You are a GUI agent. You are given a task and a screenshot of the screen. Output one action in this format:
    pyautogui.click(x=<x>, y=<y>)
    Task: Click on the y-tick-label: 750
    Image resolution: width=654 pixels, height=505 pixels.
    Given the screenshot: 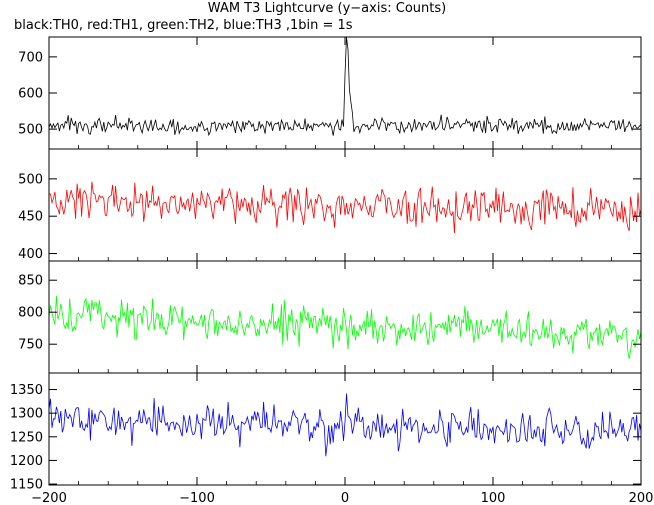 What is the action you would take?
    pyautogui.click(x=30, y=345)
    